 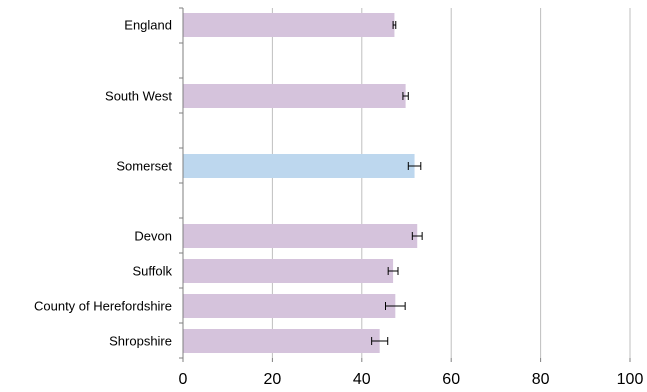 What do you see at coordinates (138, 96) in the screenshot?
I see `category-label-south-west: South West` at bounding box center [138, 96].